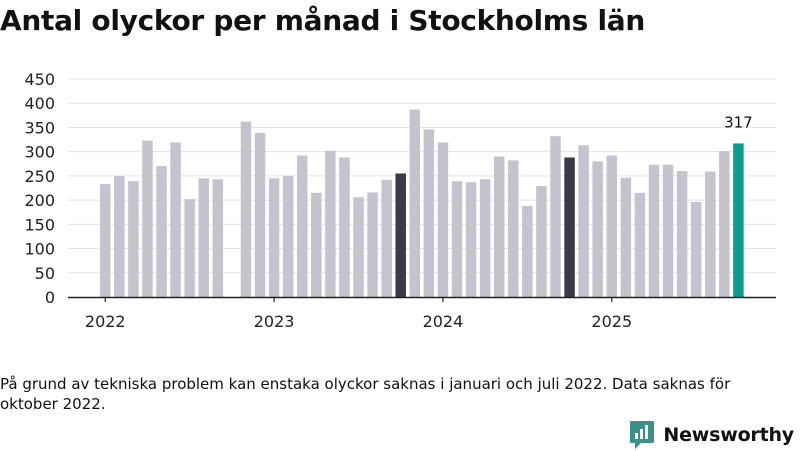 The height and width of the screenshot is (451, 800). What do you see at coordinates (358, 321) in the screenshot?
I see `x-axis-tick-labels: 2022 2023 2024 2025` at bounding box center [358, 321].